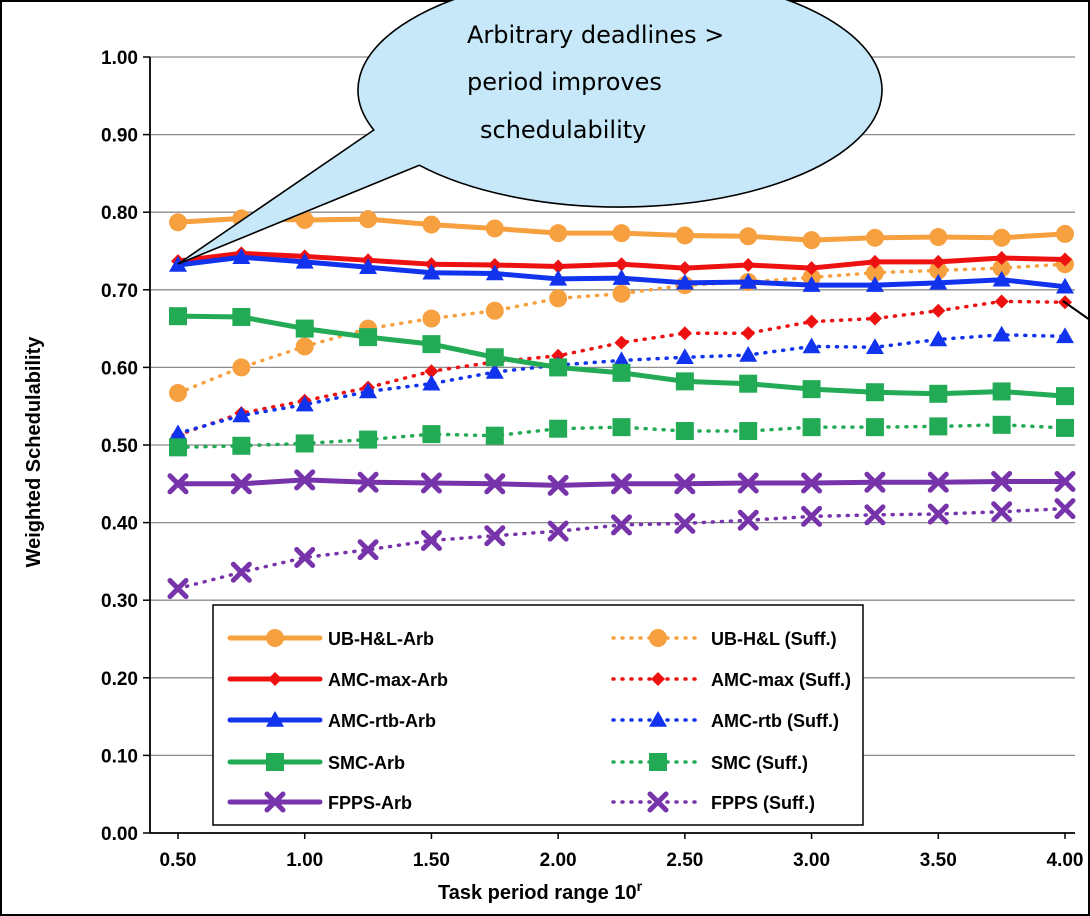 The width and height of the screenshot is (1090, 916). Describe the element at coordinates (316, 763) in the screenshot. I see `legend-entry-6: SMC-Arb` at that location.